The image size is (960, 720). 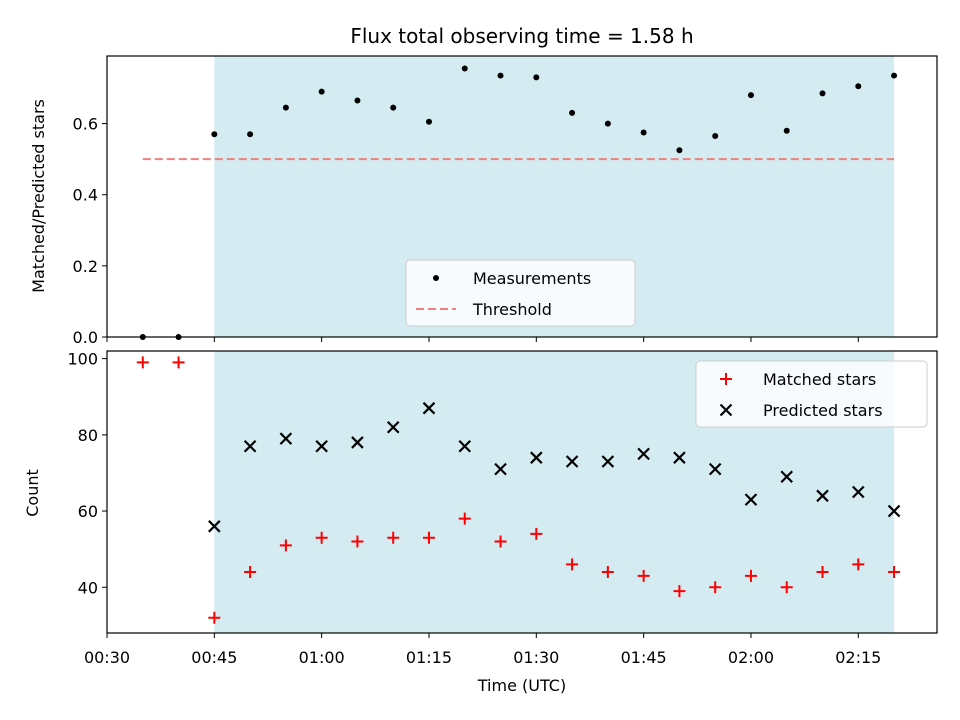 What do you see at coordinates (521, 36) in the screenshot?
I see `chart-title: Flux total observing time = 1.58 h` at bounding box center [521, 36].